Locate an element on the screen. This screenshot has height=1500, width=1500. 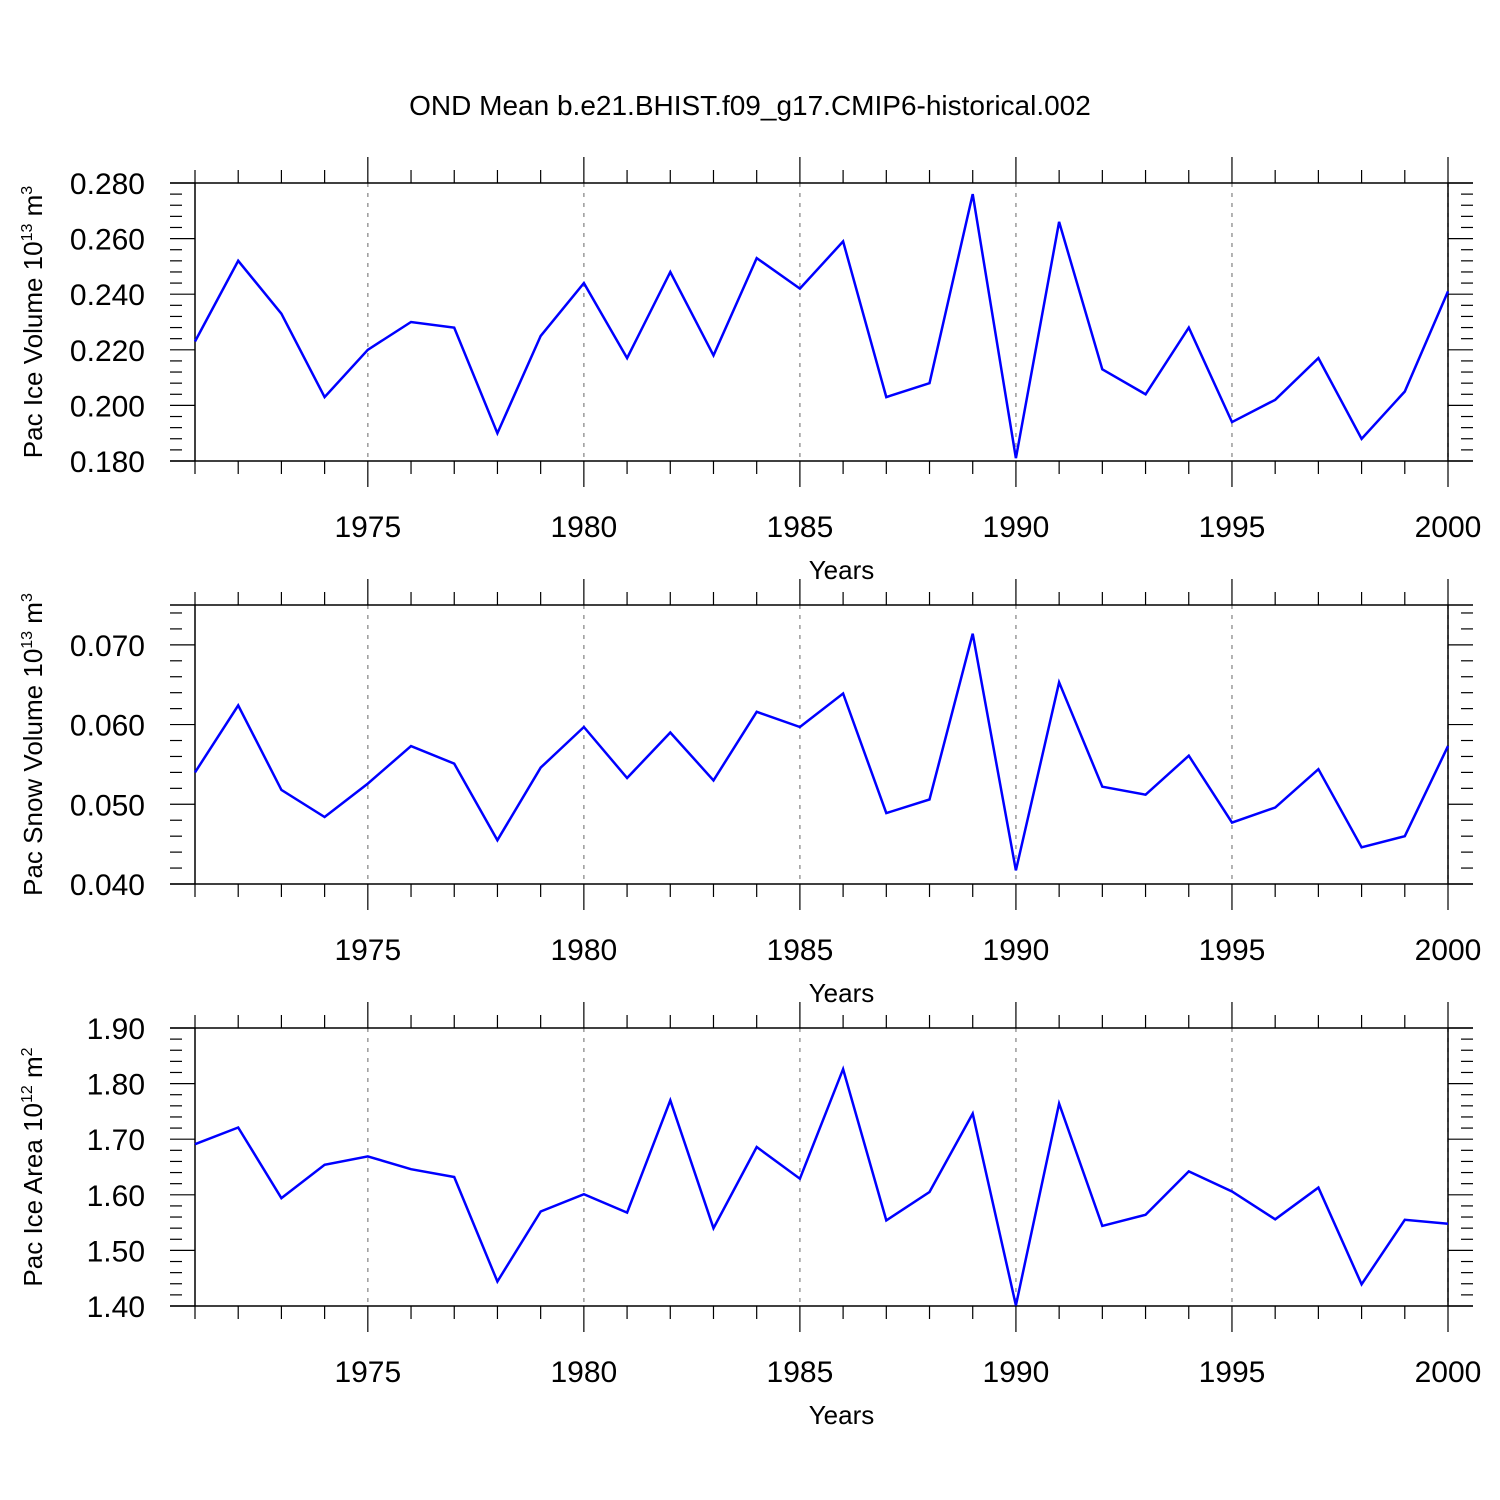
y-tick-label: 0.180 is located at coordinates (107, 462).